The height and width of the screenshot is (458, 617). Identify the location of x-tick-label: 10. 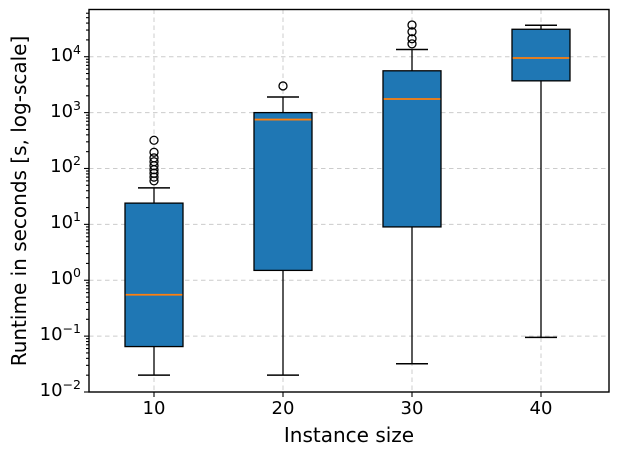
(154, 408).